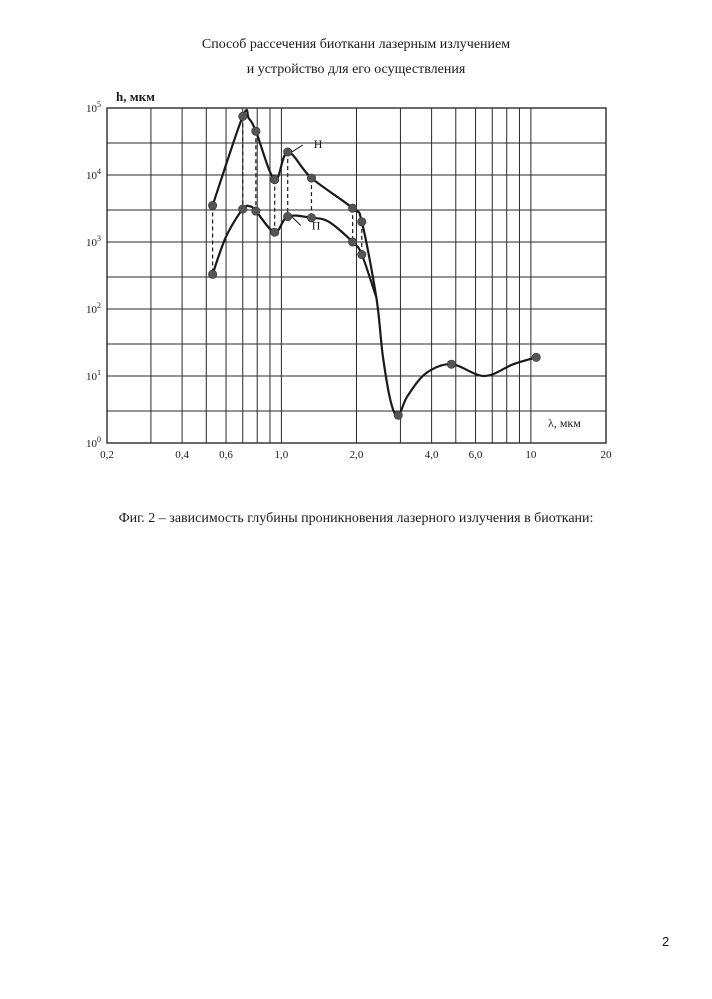 Image resolution: width=712 pixels, height=999 pixels. Describe the element at coordinates (93, 375) in the screenshot. I see `y-tick-label: 10¹` at that location.